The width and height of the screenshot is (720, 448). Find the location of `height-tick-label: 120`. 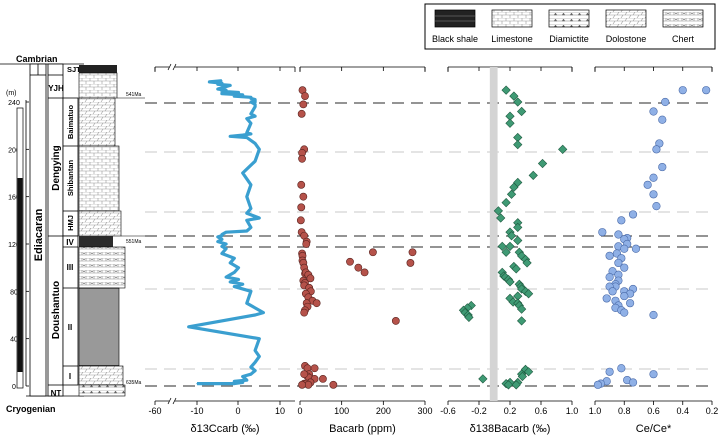

height-tick-label: 120 is located at coordinates (14, 245).